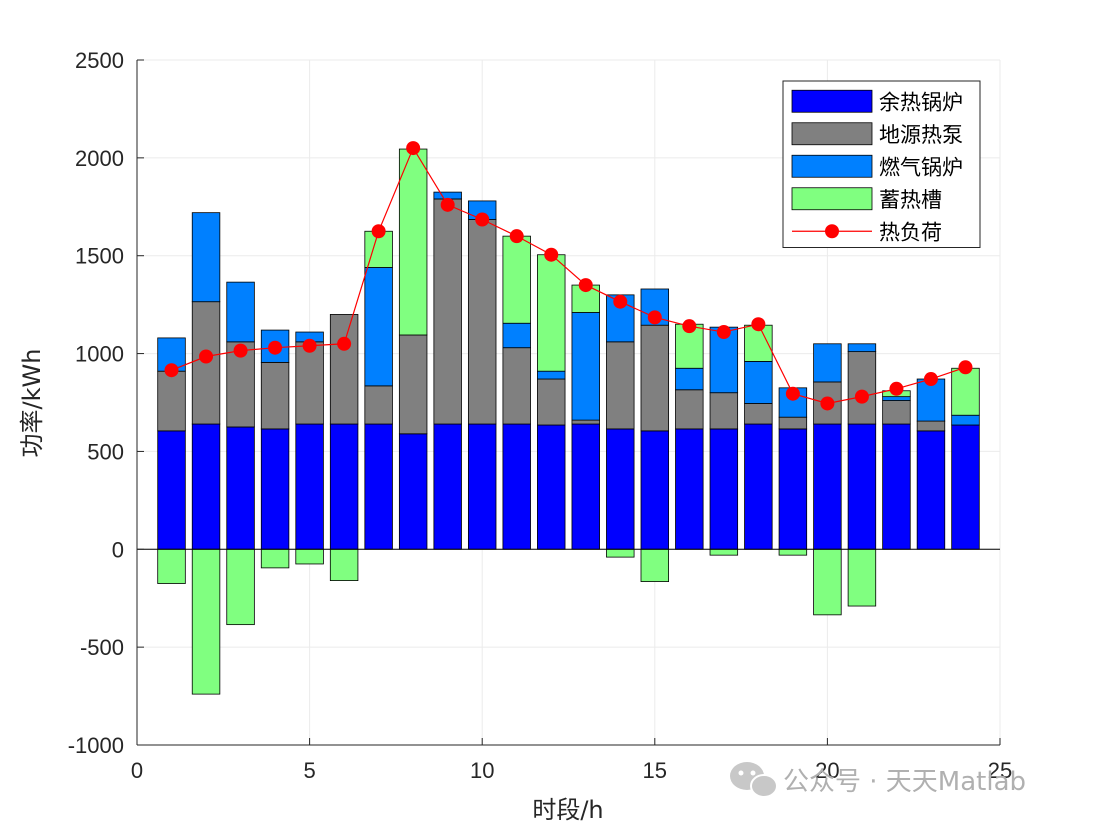  I want to click on y-tick-label: 1000, so click(99, 354).